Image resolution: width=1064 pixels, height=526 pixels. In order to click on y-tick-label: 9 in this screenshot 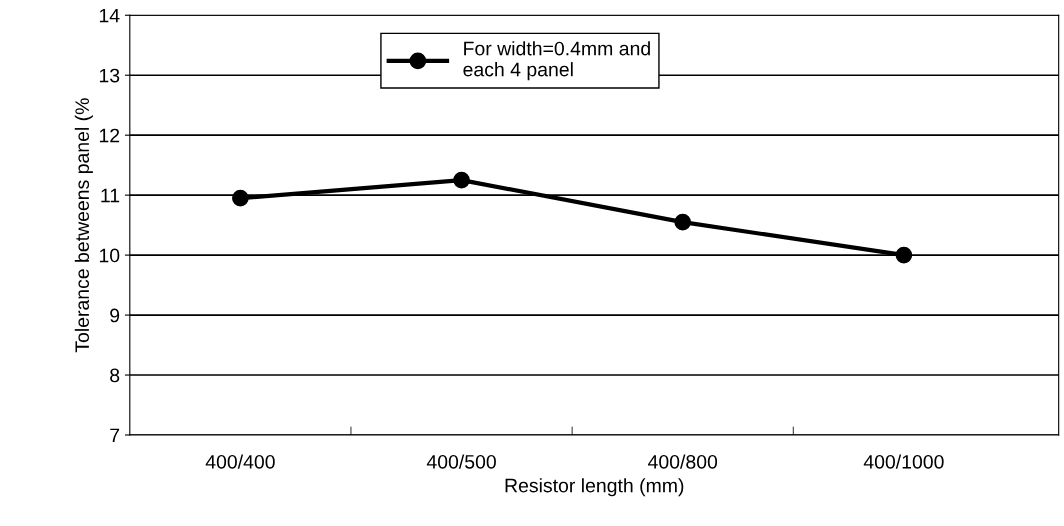, I will do `click(115, 315)`.